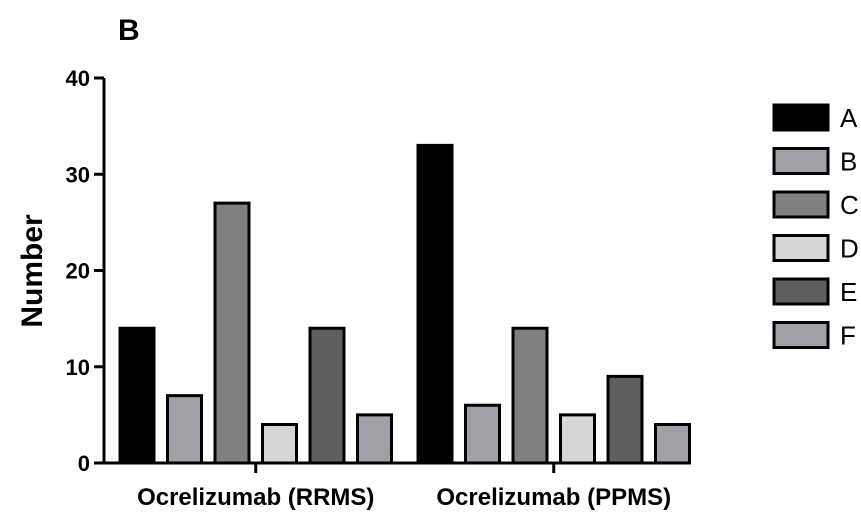 The height and width of the screenshot is (515, 861). Describe the element at coordinates (849, 205) in the screenshot. I see `legend-label: C` at that location.